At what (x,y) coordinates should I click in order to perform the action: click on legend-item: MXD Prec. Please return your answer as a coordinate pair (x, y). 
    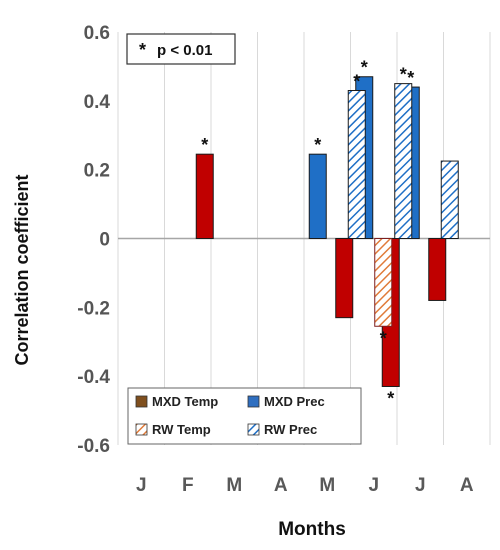
    Looking at the image, I should click on (286, 401).